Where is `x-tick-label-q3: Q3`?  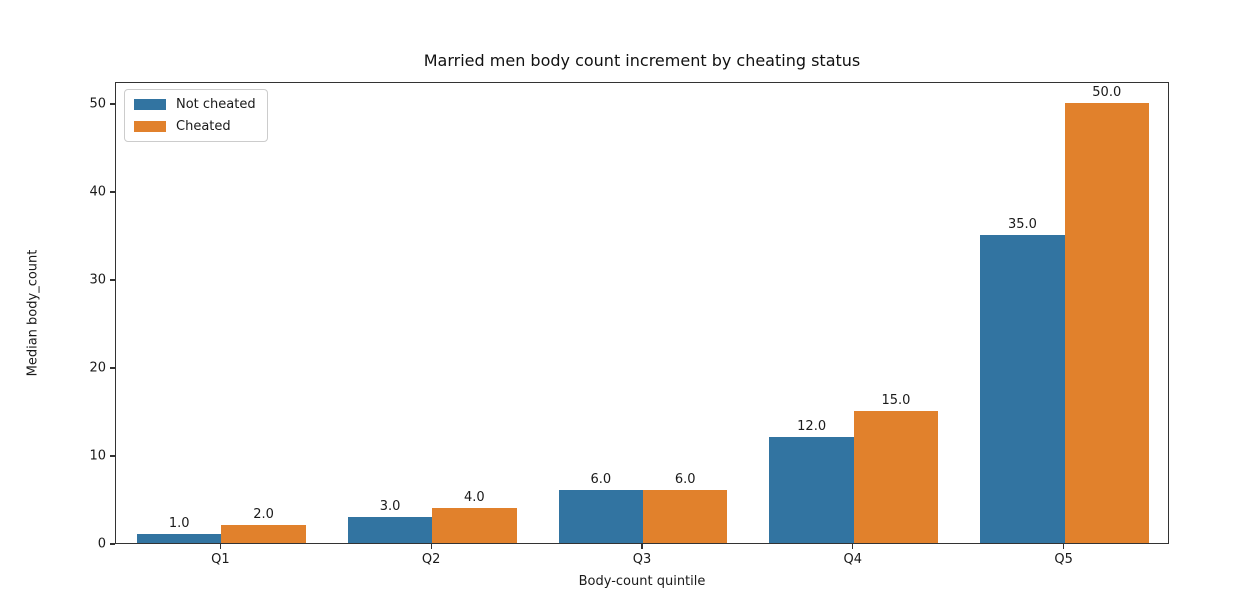 x-tick-label-q3: Q3 is located at coordinates (642, 559).